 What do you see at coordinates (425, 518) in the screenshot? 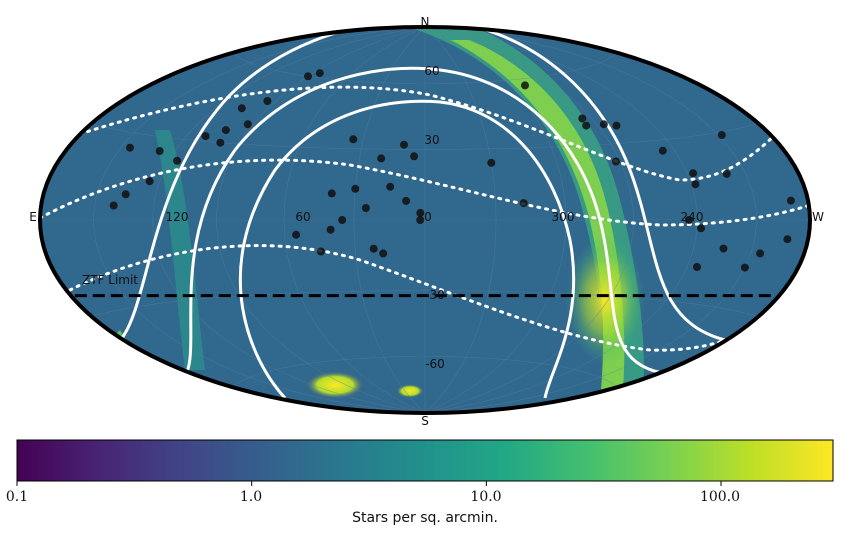
I see `colorbar-title: Stars per sq. arcmin.` at bounding box center [425, 518].